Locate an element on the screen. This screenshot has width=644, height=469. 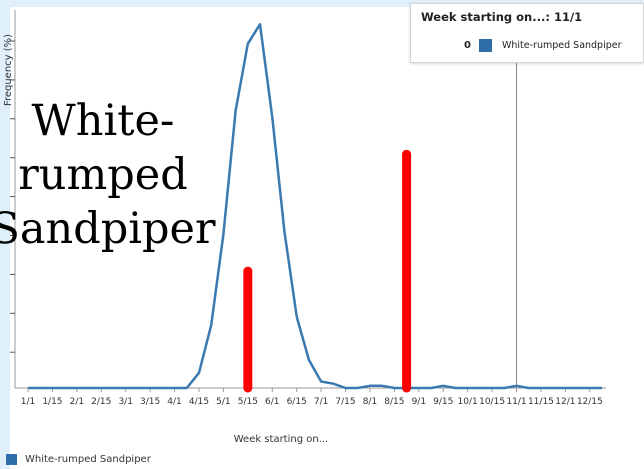
x-tick-label: 12/1 is located at coordinates (565, 402).